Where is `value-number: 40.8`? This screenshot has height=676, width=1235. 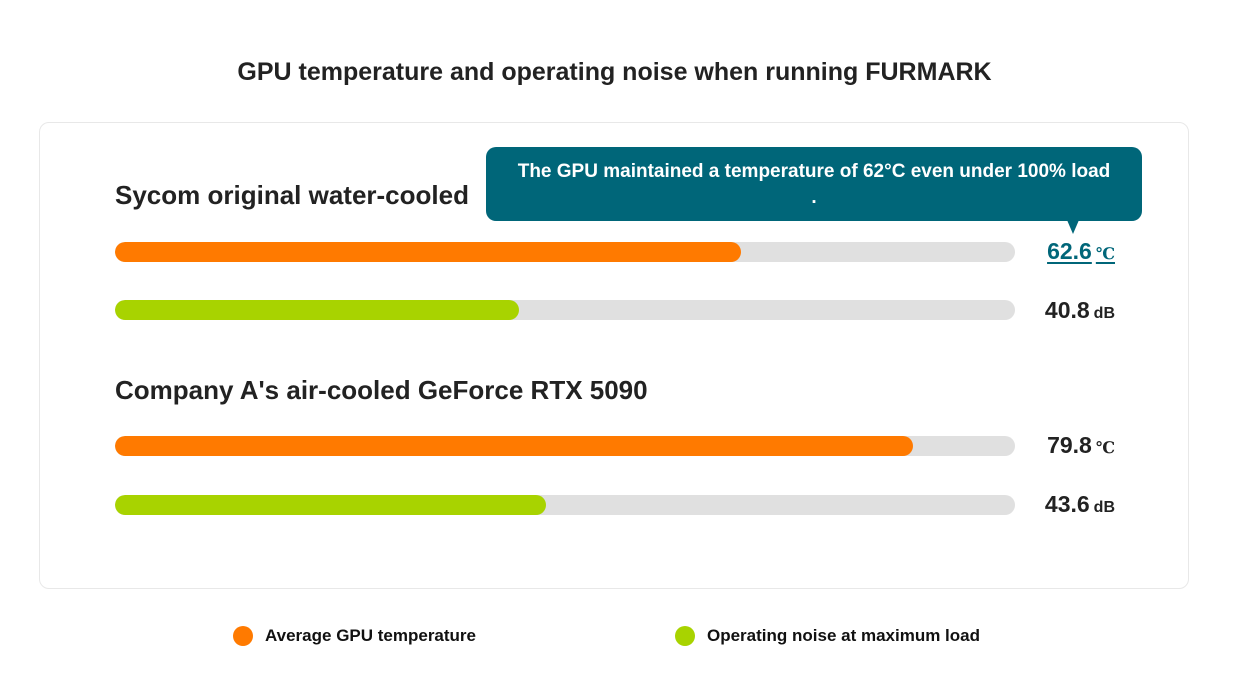
value-number: 40.8 is located at coordinates (1067, 310).